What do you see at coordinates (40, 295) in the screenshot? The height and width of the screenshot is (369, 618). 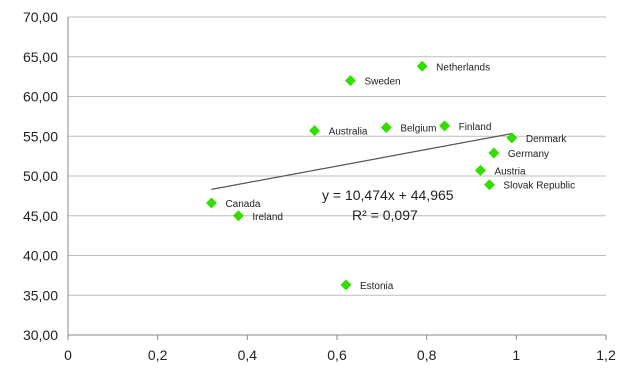 I see `y-tick-label: 35,00` at bounding box center [40, 295].